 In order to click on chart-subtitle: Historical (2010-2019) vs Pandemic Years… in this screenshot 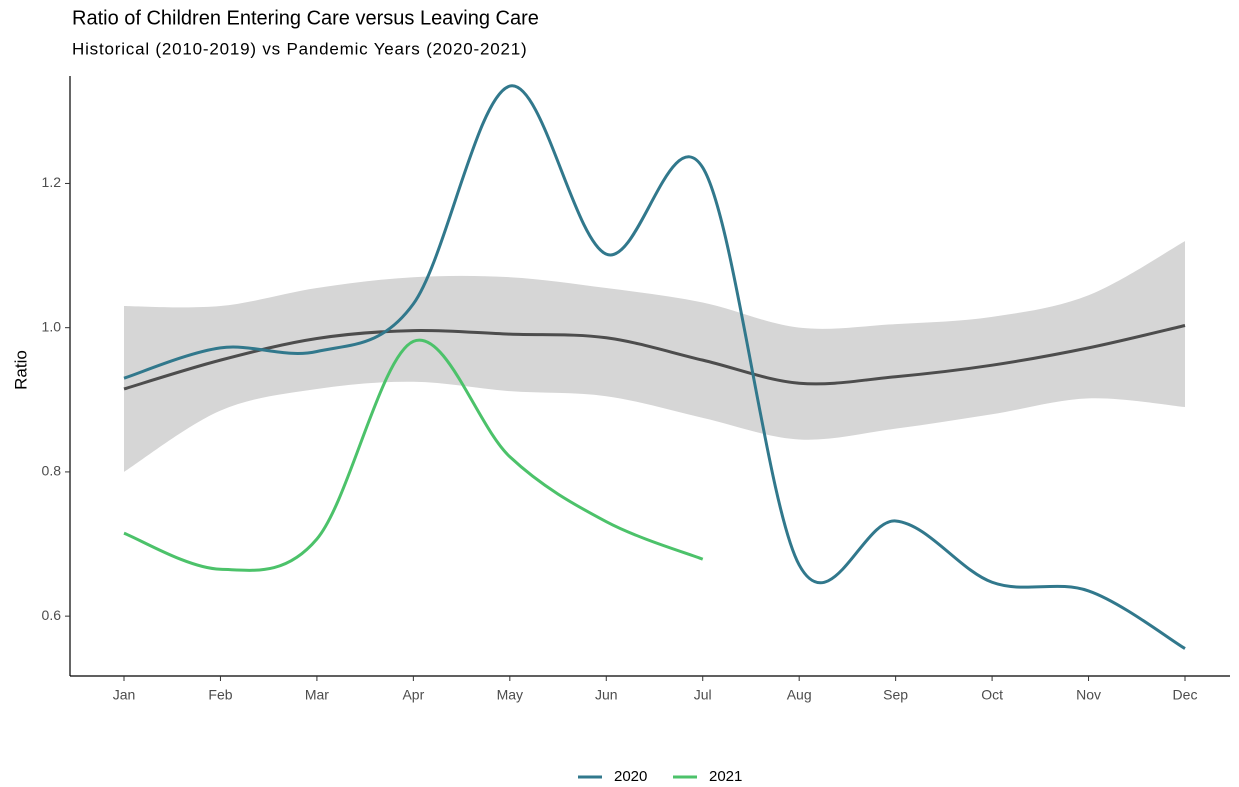, I will do `click(300, 48)`.